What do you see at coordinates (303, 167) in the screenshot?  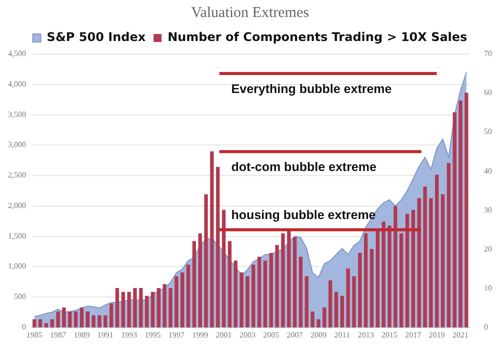 I see `ref-line-label: dot-com bubble extreme` at bounding box center [303, 167].